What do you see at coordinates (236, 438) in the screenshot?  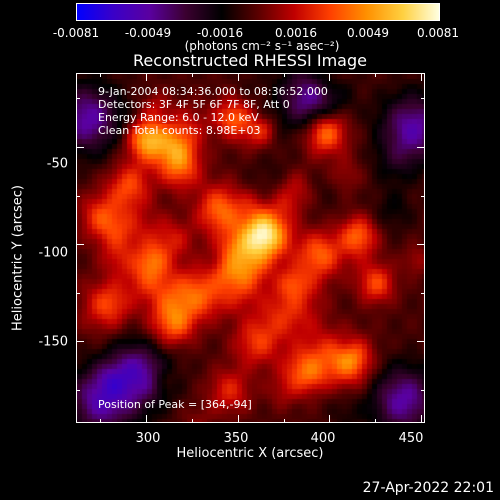 I see `x-tick-label: 350` at bounding box center [236, 438].